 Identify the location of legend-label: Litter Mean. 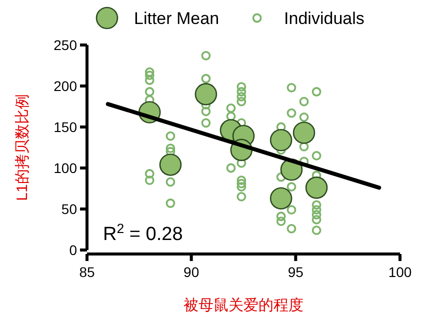
(177, 18).